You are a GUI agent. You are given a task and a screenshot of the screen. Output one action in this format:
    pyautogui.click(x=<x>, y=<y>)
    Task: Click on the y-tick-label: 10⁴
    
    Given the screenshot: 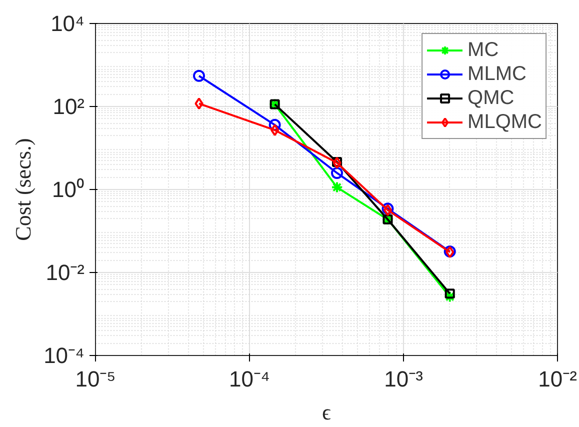 What is the action you would take?
    pyautogui.click(x=67, y=23)
    